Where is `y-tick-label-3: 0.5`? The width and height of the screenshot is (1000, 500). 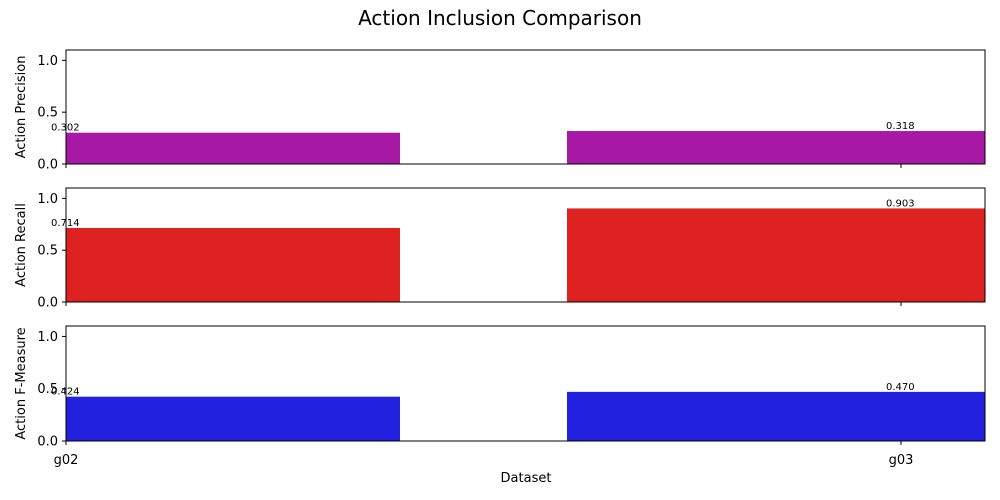
y-tick-label-3: 0.5 is located at coordinates (47, 389).